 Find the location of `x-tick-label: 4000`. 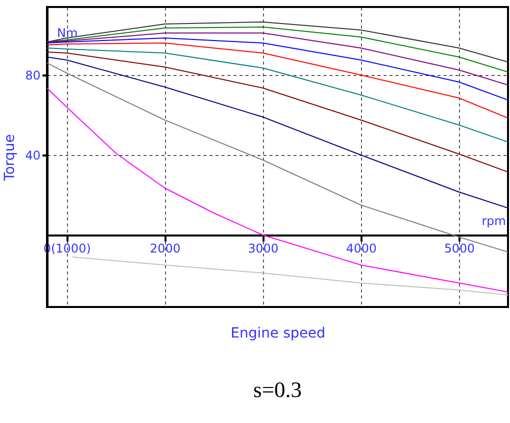

x-tick-label: 4000 is located at coordinates (361, 249).